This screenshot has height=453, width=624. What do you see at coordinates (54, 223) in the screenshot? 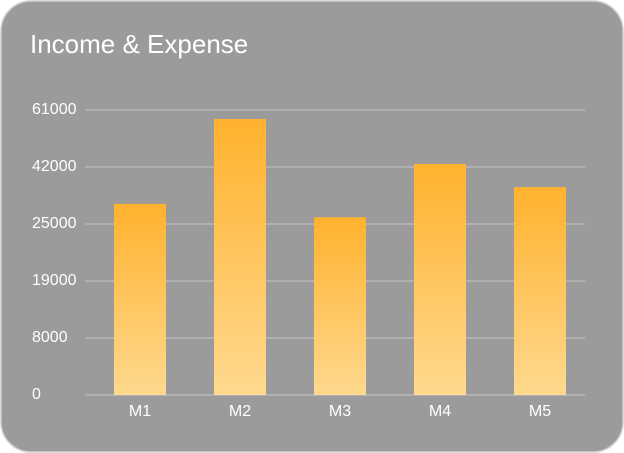
I see `y-tick-label: 25000` at bounding box center [54, 223].